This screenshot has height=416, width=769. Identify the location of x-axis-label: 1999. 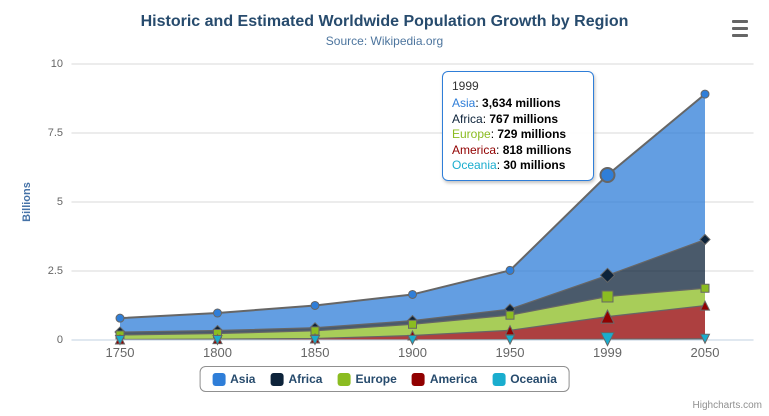
(607, 352).